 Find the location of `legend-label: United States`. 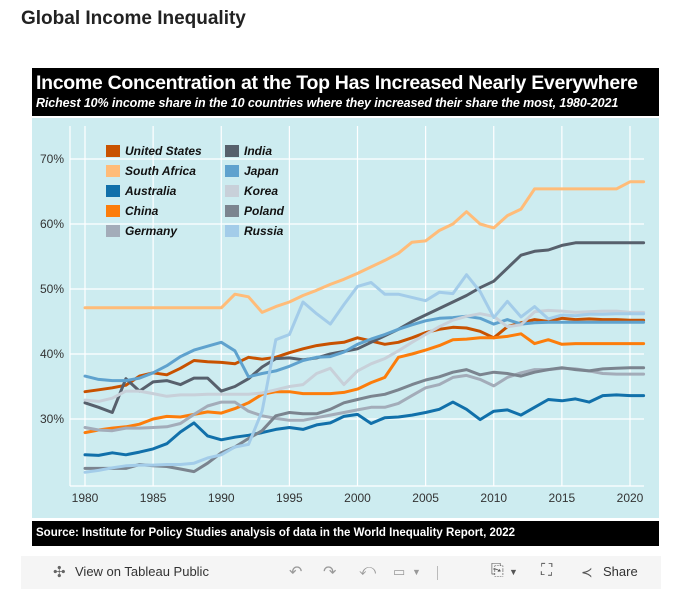

legend-label: United States is located at coordinates (163, 151).